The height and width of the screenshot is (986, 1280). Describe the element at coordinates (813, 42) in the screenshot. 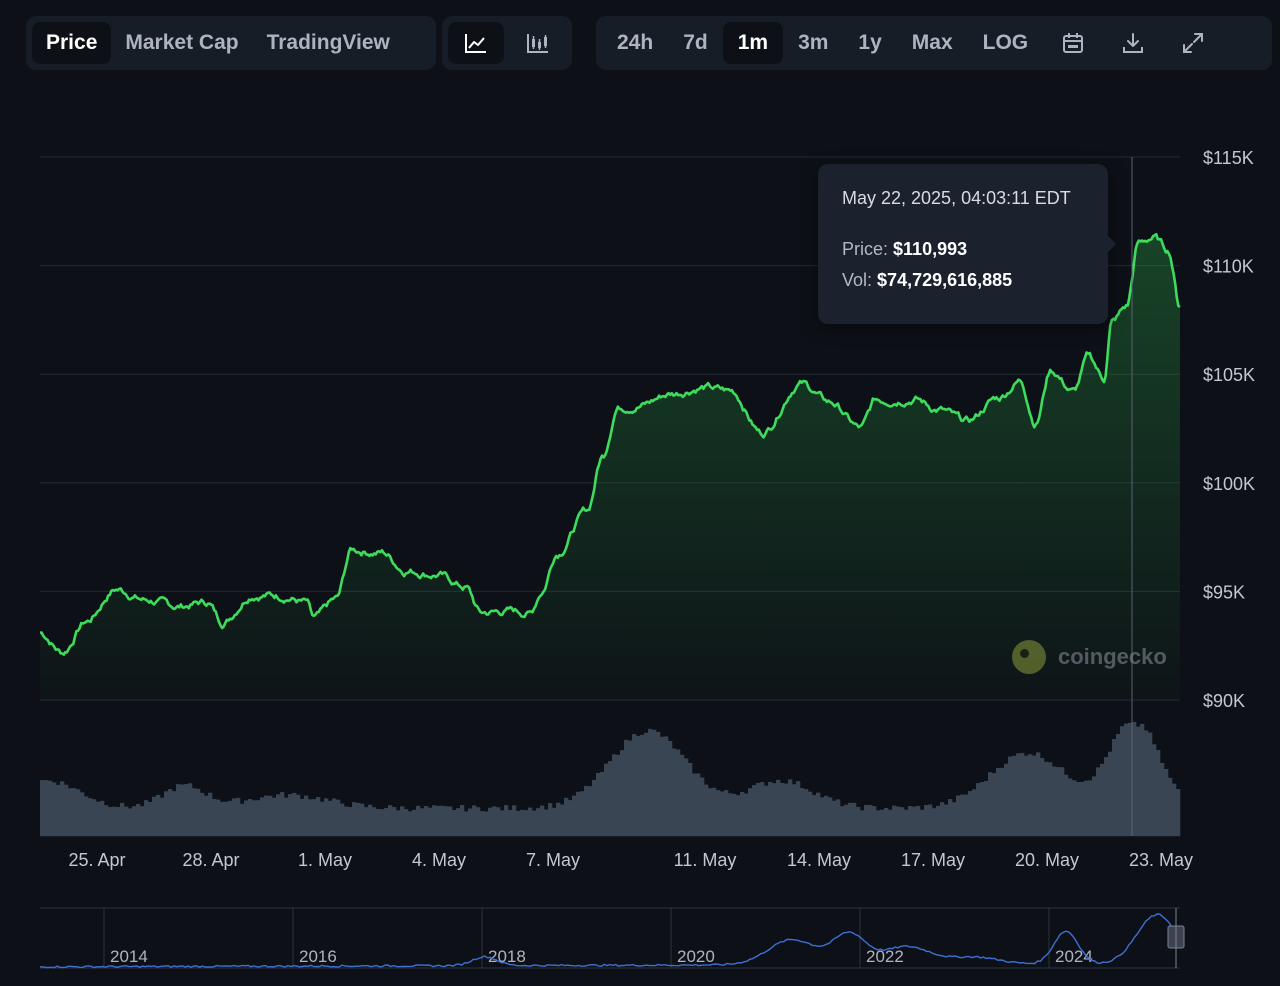

I see `range-3m: 3m` at that location.